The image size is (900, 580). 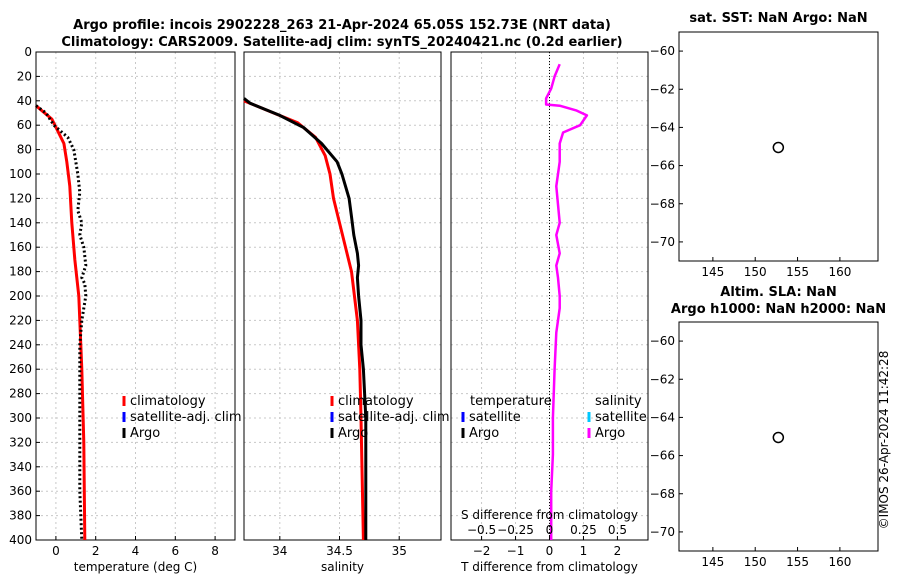 I want to click on y-tick-label: 300, so click(x=20, y=418).